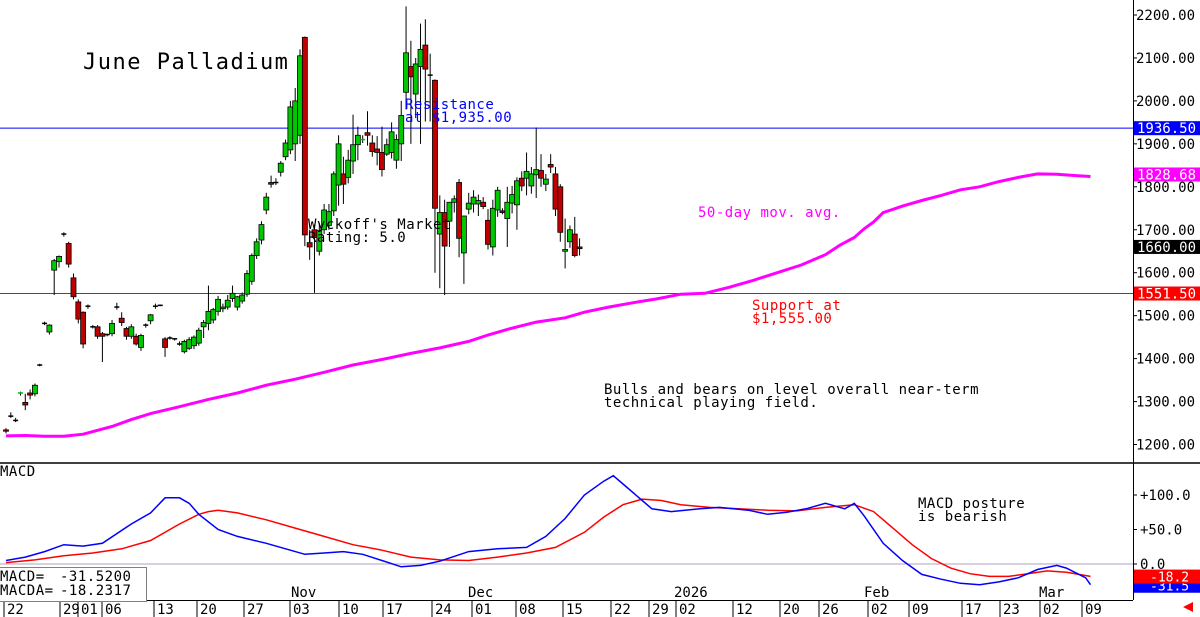 The image size is (1200, 617). I want to click on price-tick-label: 1700.00, so click(1165, 231).